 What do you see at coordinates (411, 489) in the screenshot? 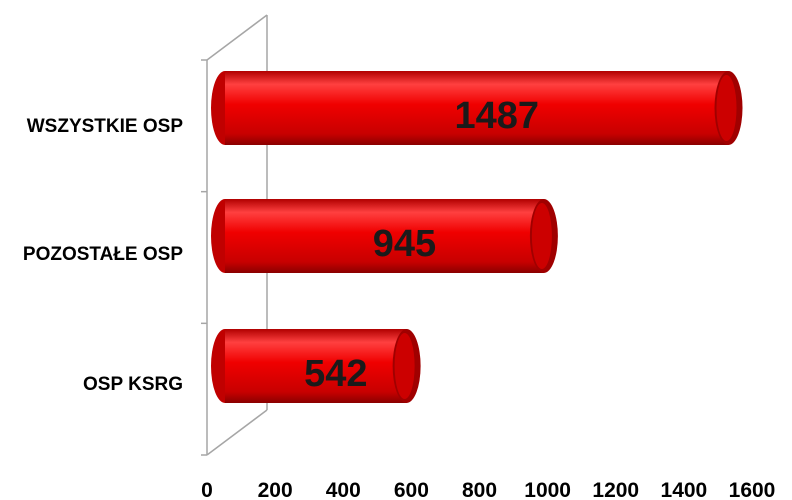
I see `x-tick-label: 600` at bounding box center [411, 489].